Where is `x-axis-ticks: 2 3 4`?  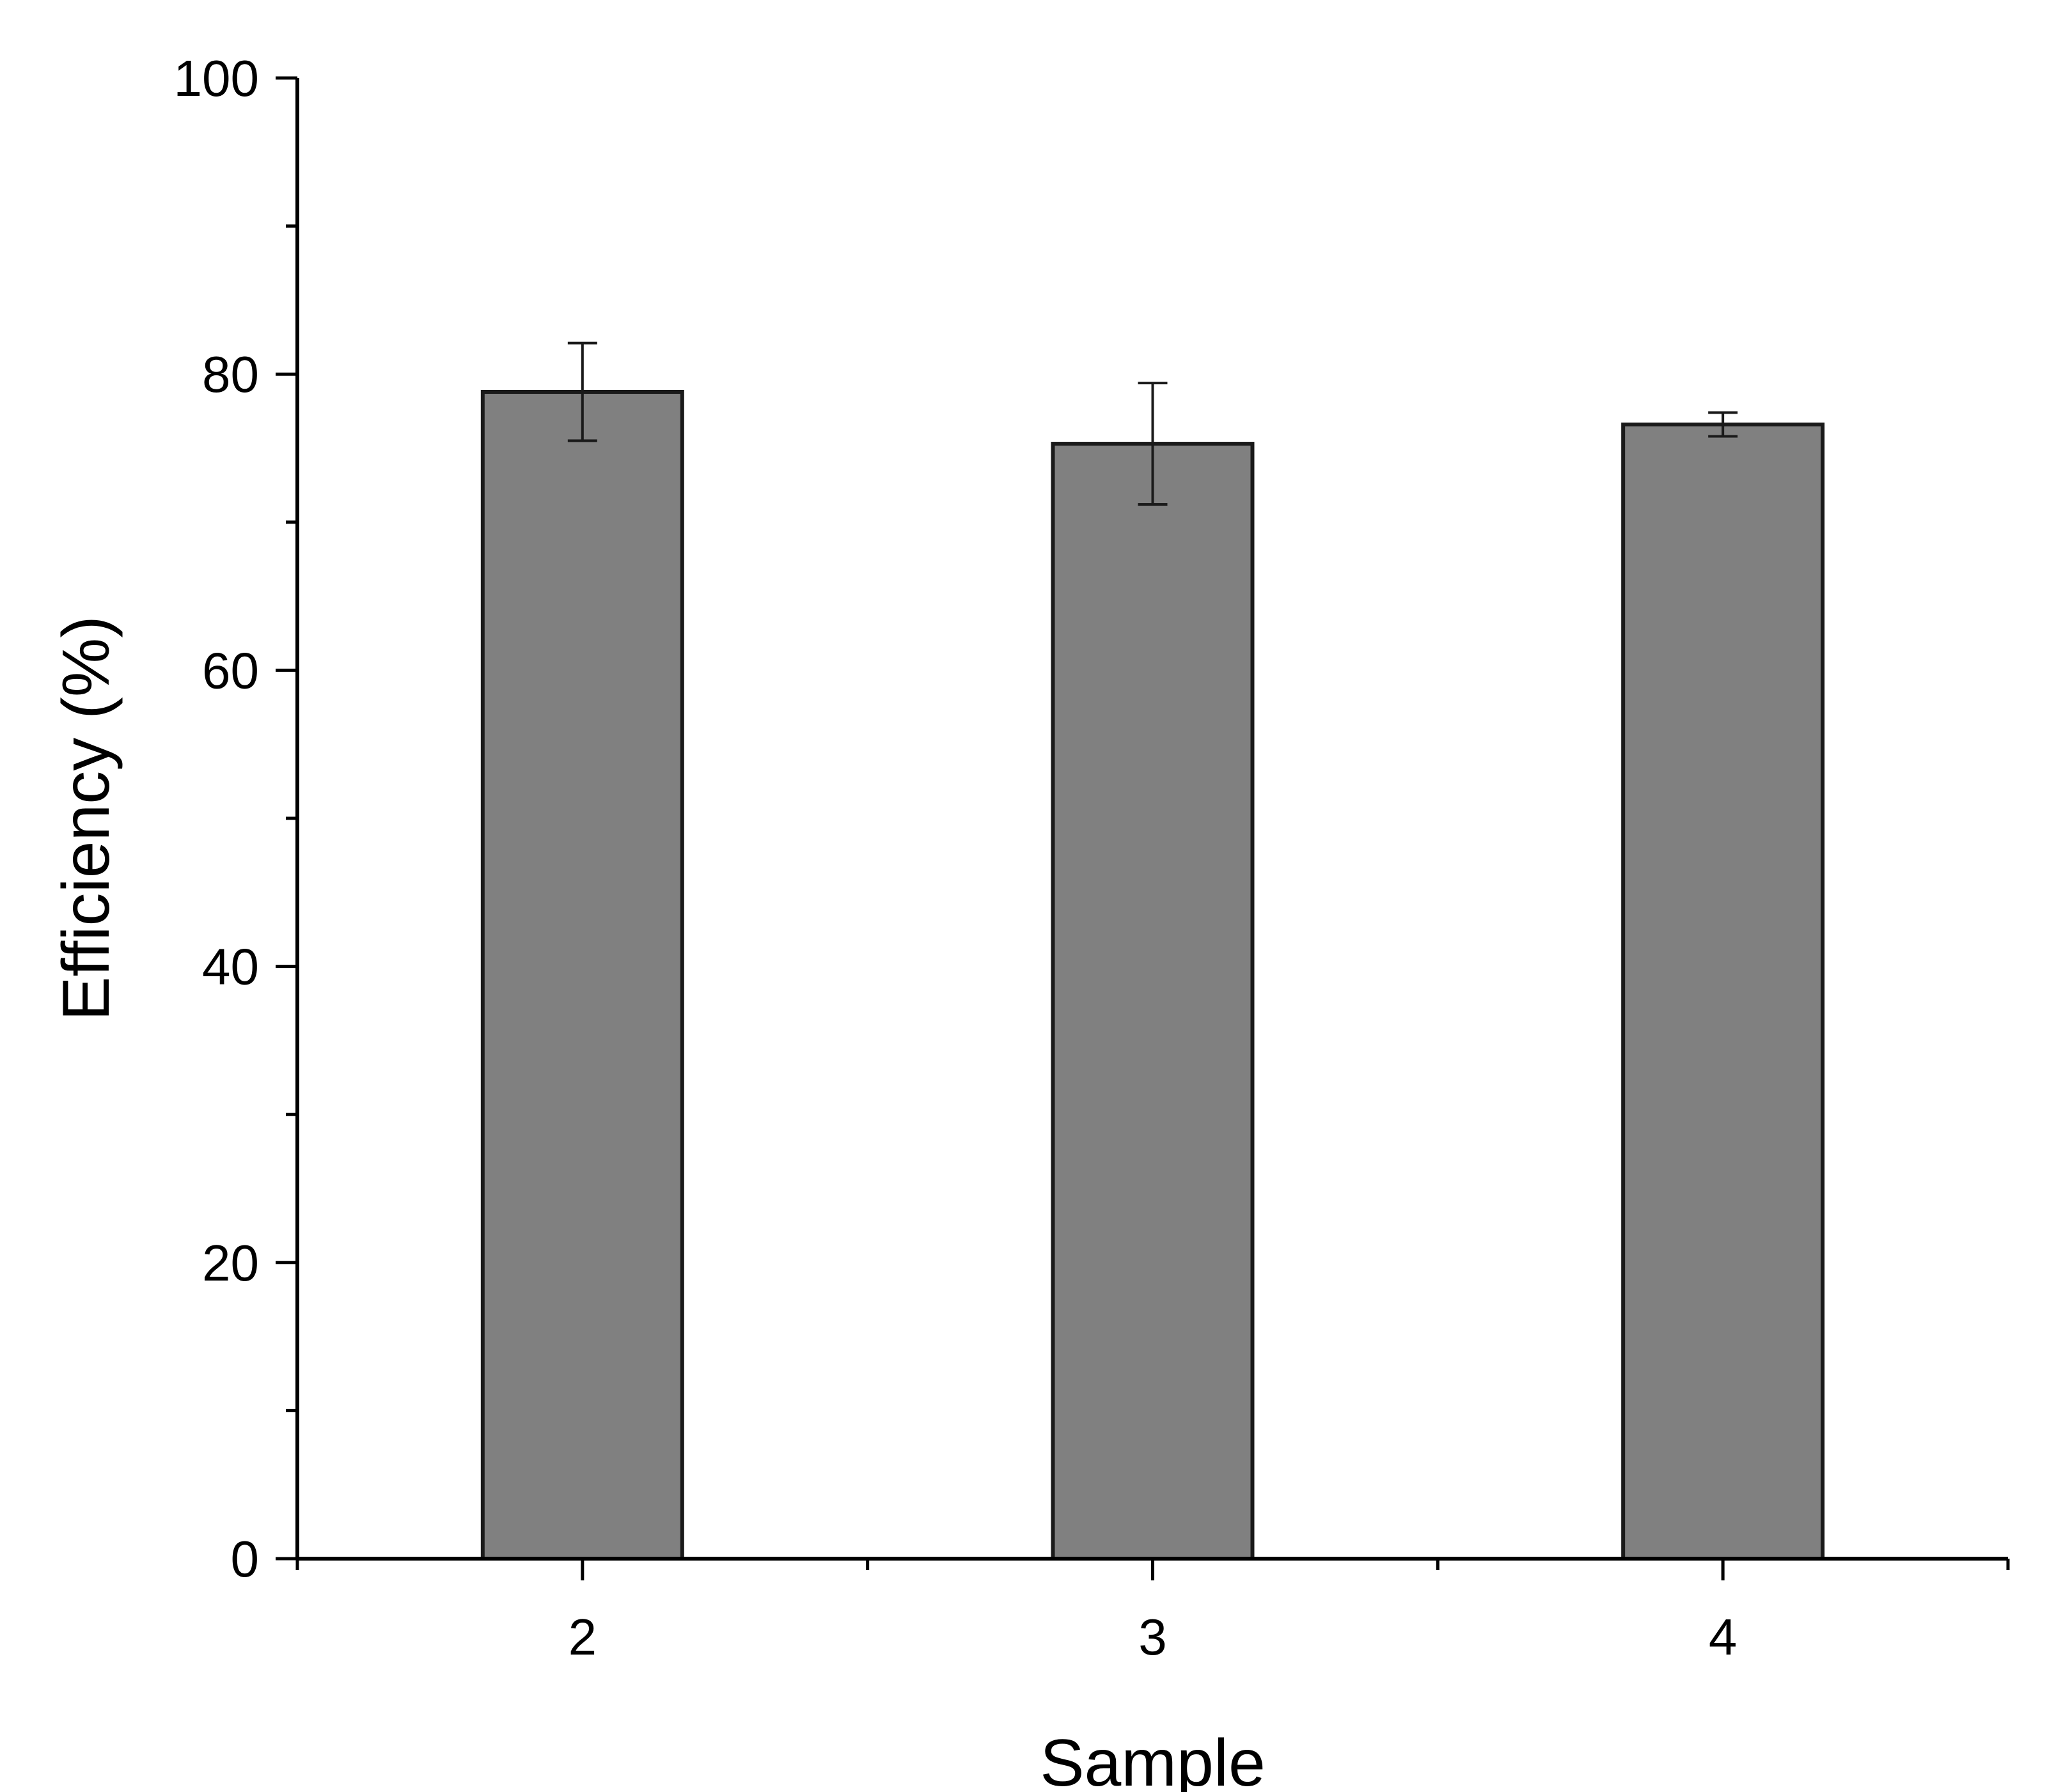
x-axis-ticks: 2 3 4 is located at coordinates (1152, 1612).